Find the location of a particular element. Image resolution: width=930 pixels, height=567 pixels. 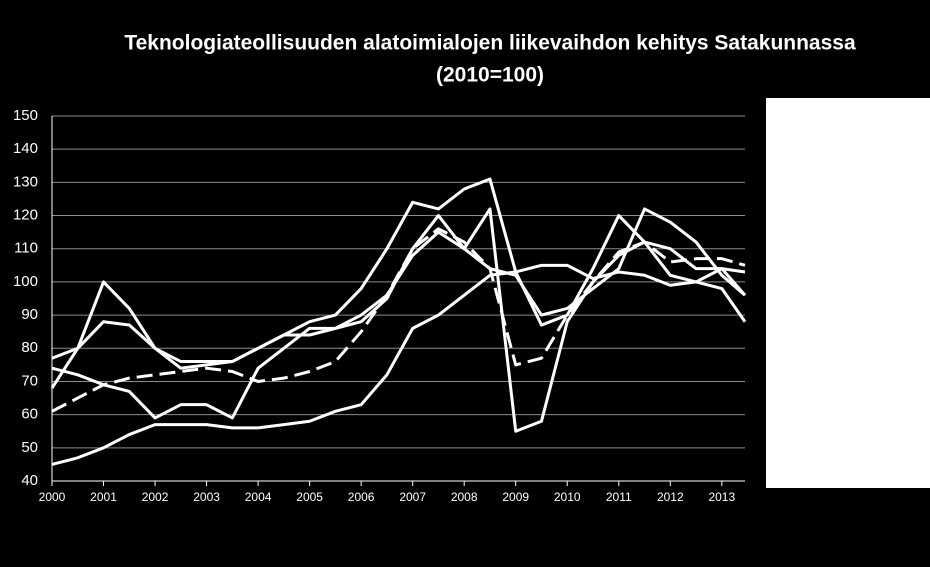

x-tick-label: 2009 is located at coordinates (515, 497).